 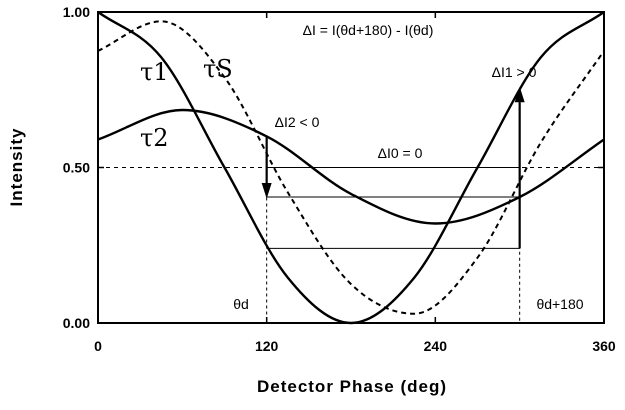 What do you see at coordinates (154, 72) in the screenshot?
I see `tau1-curve-label: τ1` at bounding box center [154, 72].